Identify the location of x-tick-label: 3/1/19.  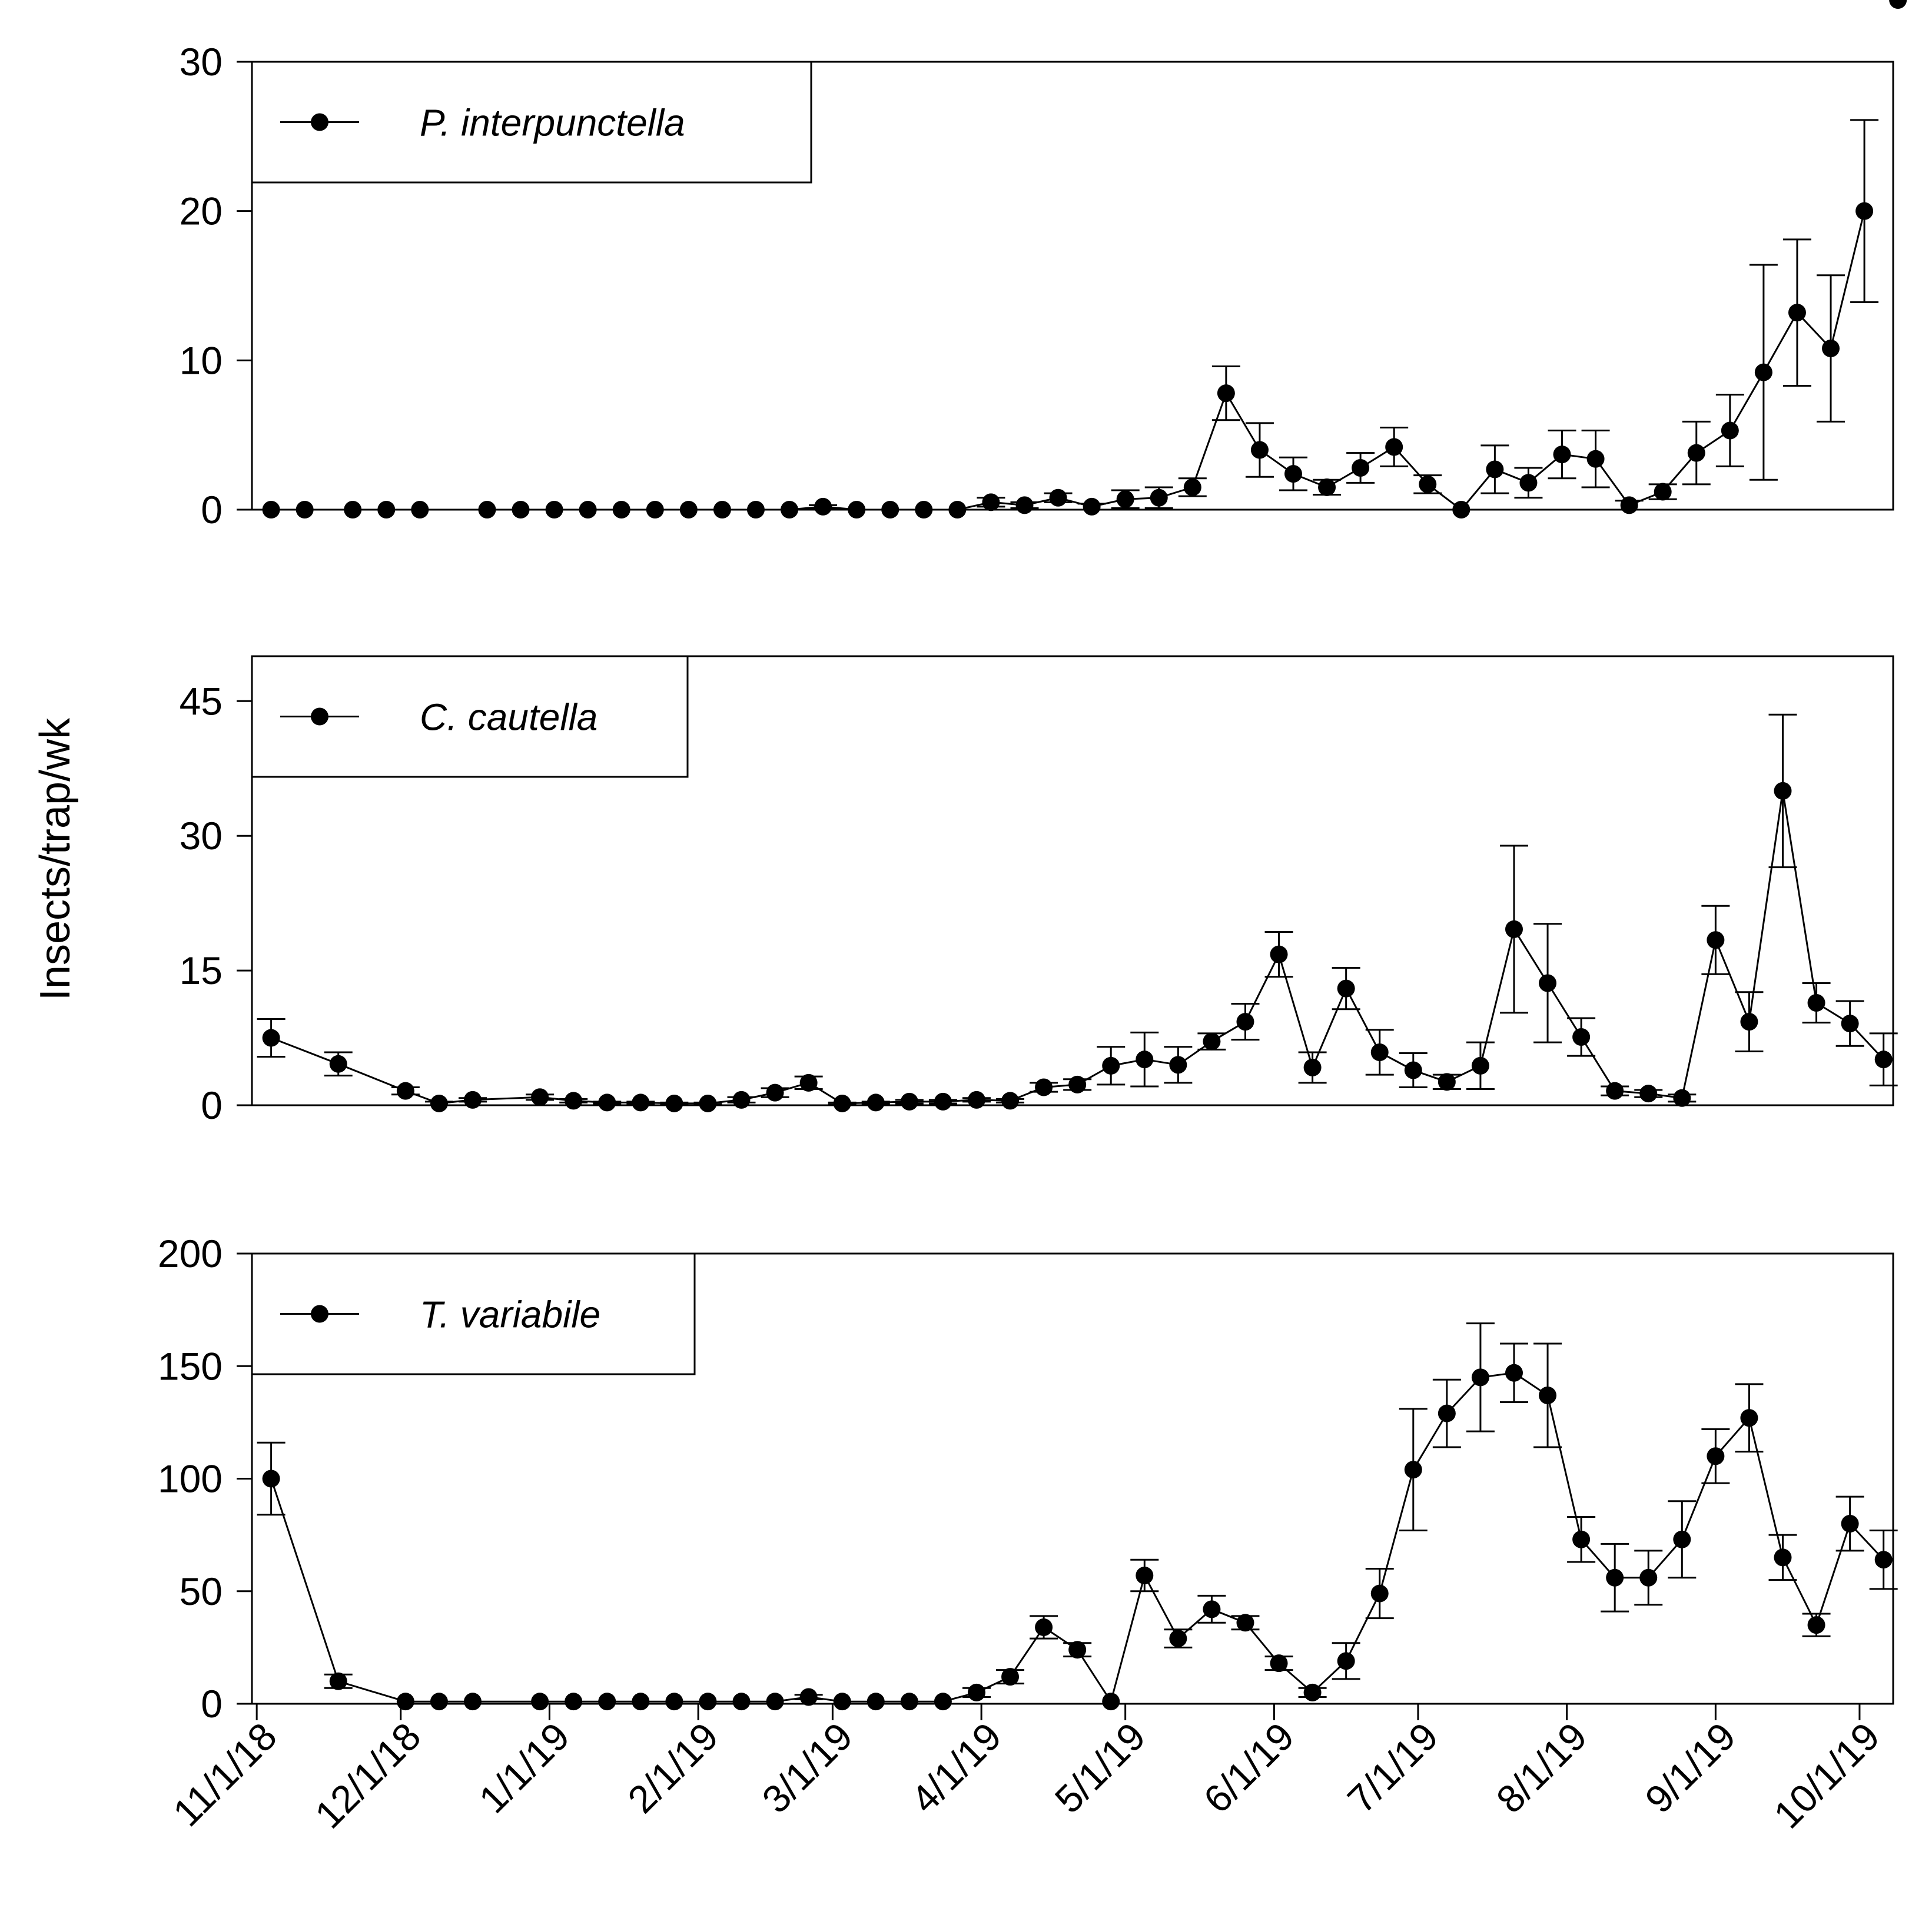
(807, 1767).